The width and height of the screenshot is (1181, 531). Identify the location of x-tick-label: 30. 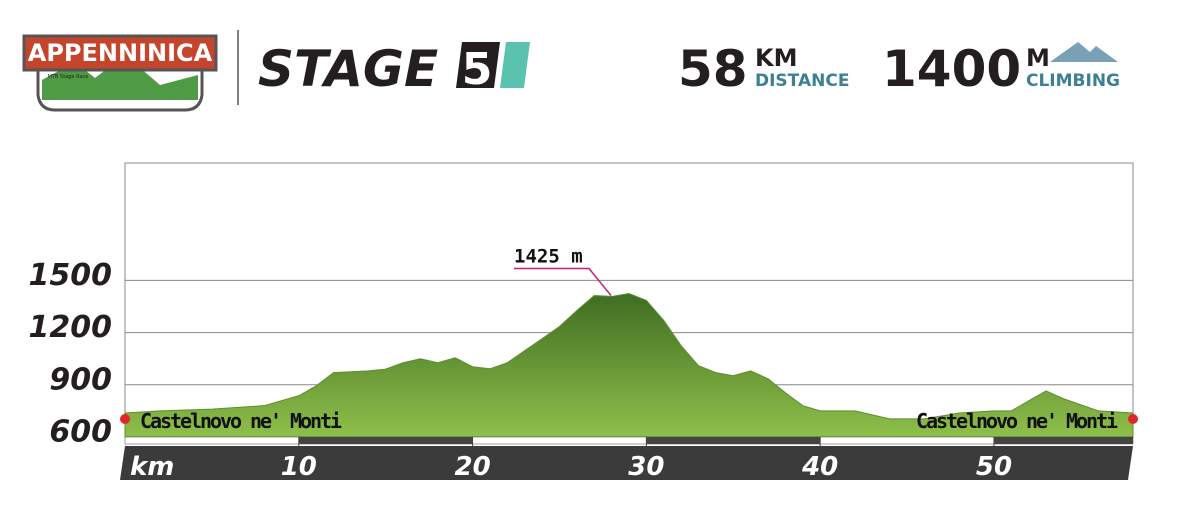
(646, 467).